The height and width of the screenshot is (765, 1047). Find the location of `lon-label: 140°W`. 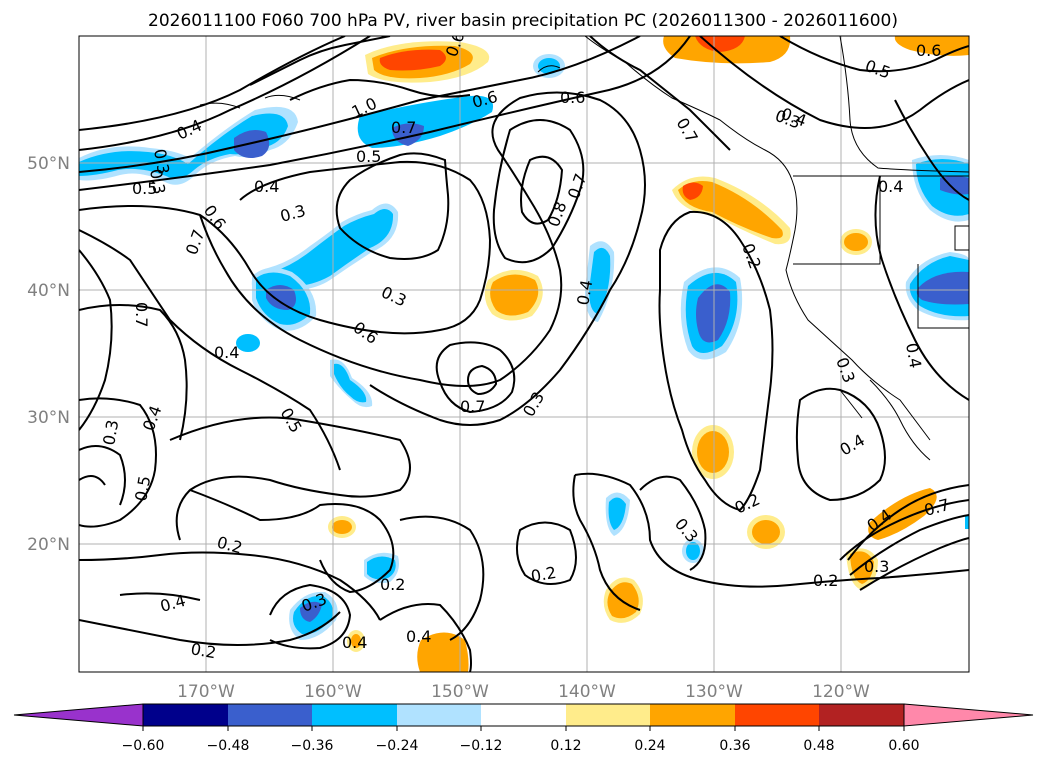

lon-label: 140°W is located at coordinates (587, 692).